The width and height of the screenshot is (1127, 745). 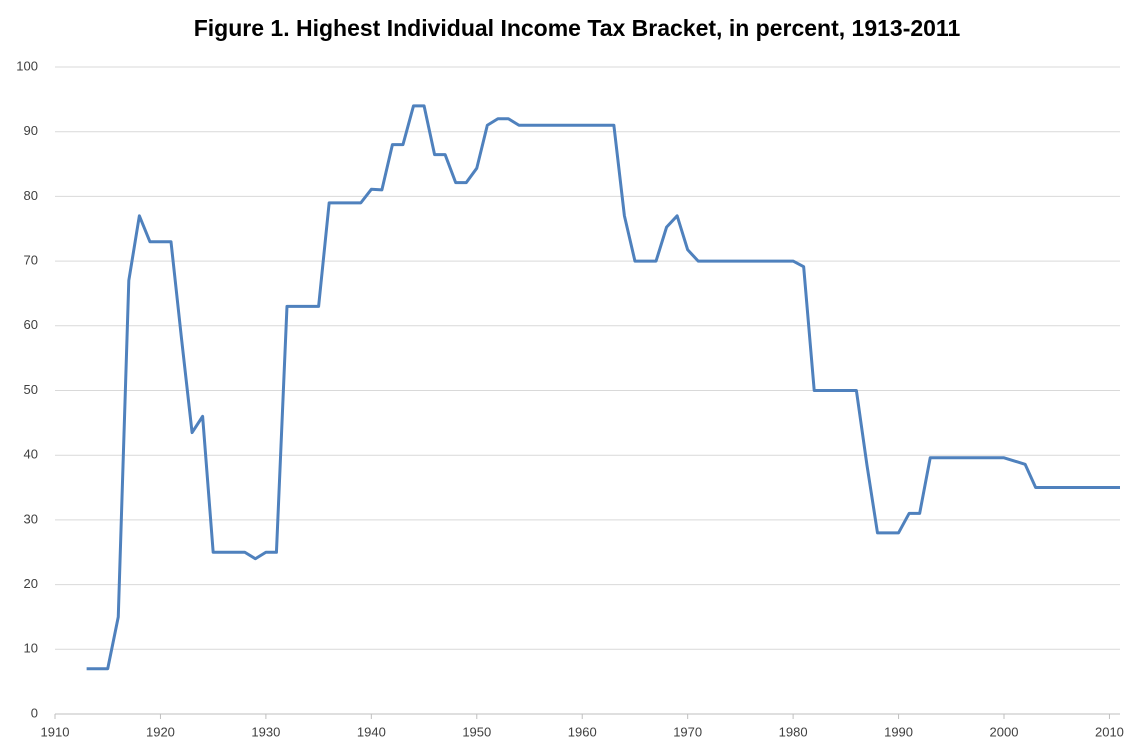 I want to click on y-tick-label: 100, so click(x=27, y=65).